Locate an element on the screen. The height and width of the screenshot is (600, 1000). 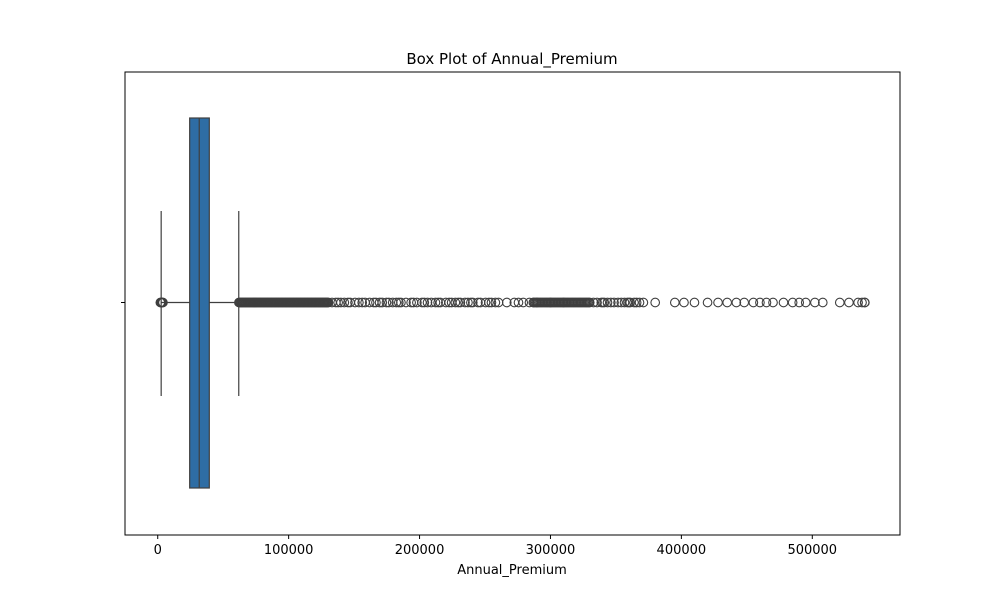
x-tick-label: 300000 is located at coordinates (551, 550).